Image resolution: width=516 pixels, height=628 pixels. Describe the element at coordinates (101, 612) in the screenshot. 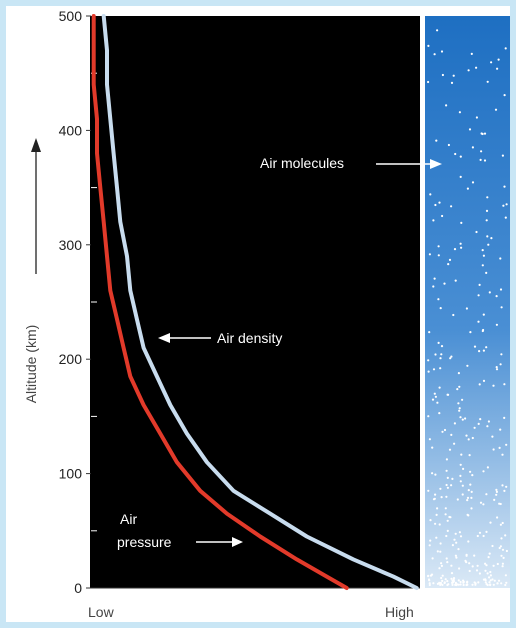

I see `x-axis-low-label: Low` at that location.